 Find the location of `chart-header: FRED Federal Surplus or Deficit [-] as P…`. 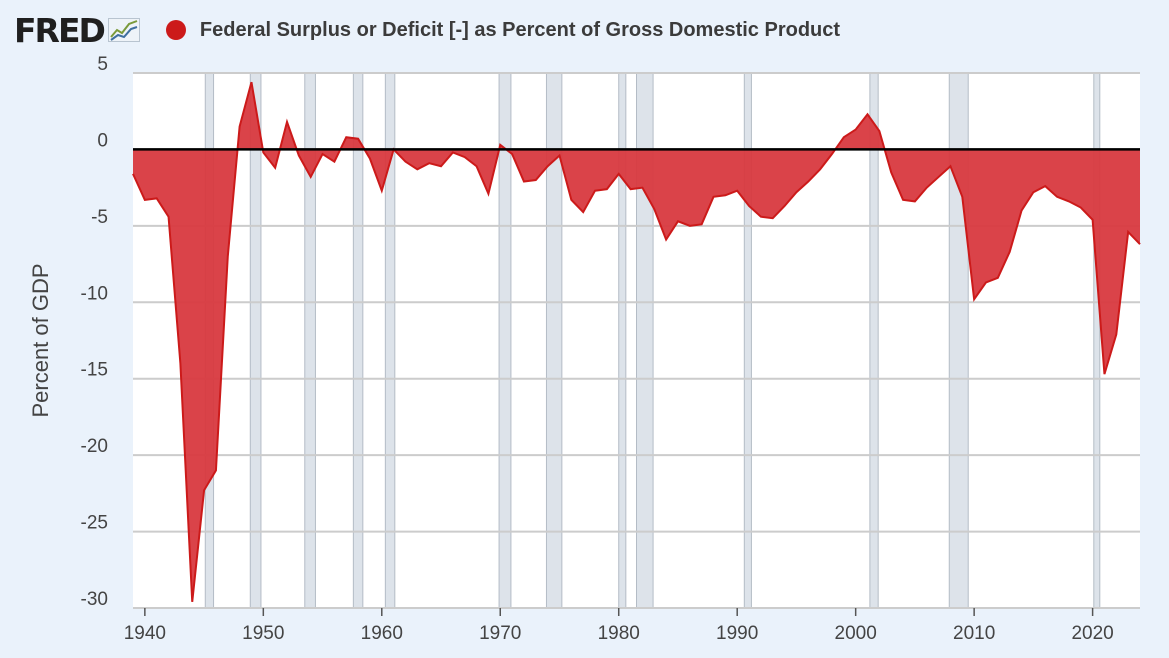

chart-header: FRED Federal Surplus or Deficit [-] as P… is located at coordinates (427, 30).